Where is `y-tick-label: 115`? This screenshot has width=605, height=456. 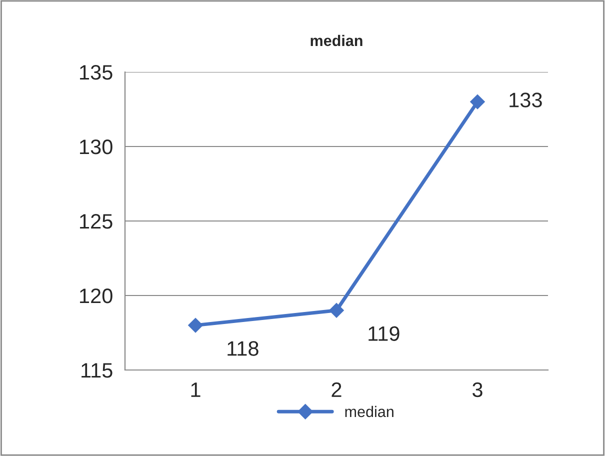
y-tick-label: 115 is located at coordinates (97, 370).